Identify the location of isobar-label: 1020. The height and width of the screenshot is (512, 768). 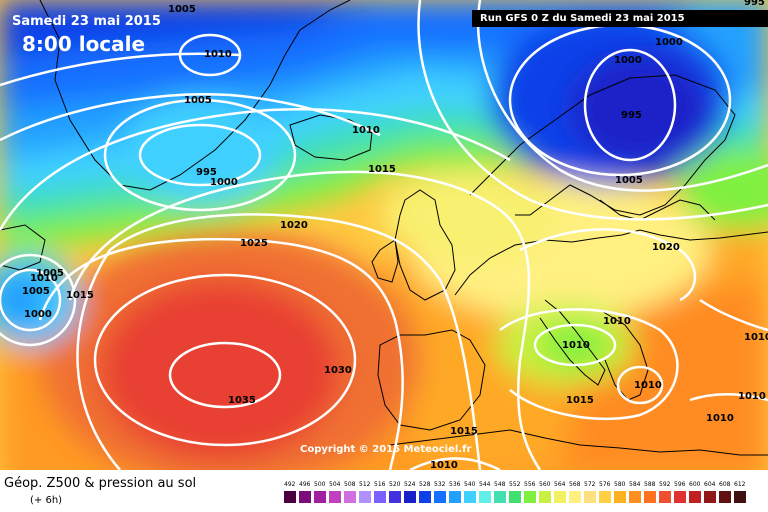
(294, 225).